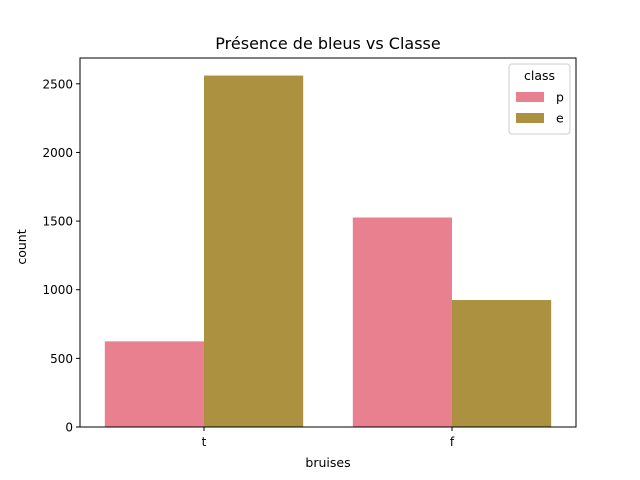 This screenshot has width=640, height=480. Describe the element at coordinates (154, 384) in the screenshot. I see `bar-p-t` at that location.